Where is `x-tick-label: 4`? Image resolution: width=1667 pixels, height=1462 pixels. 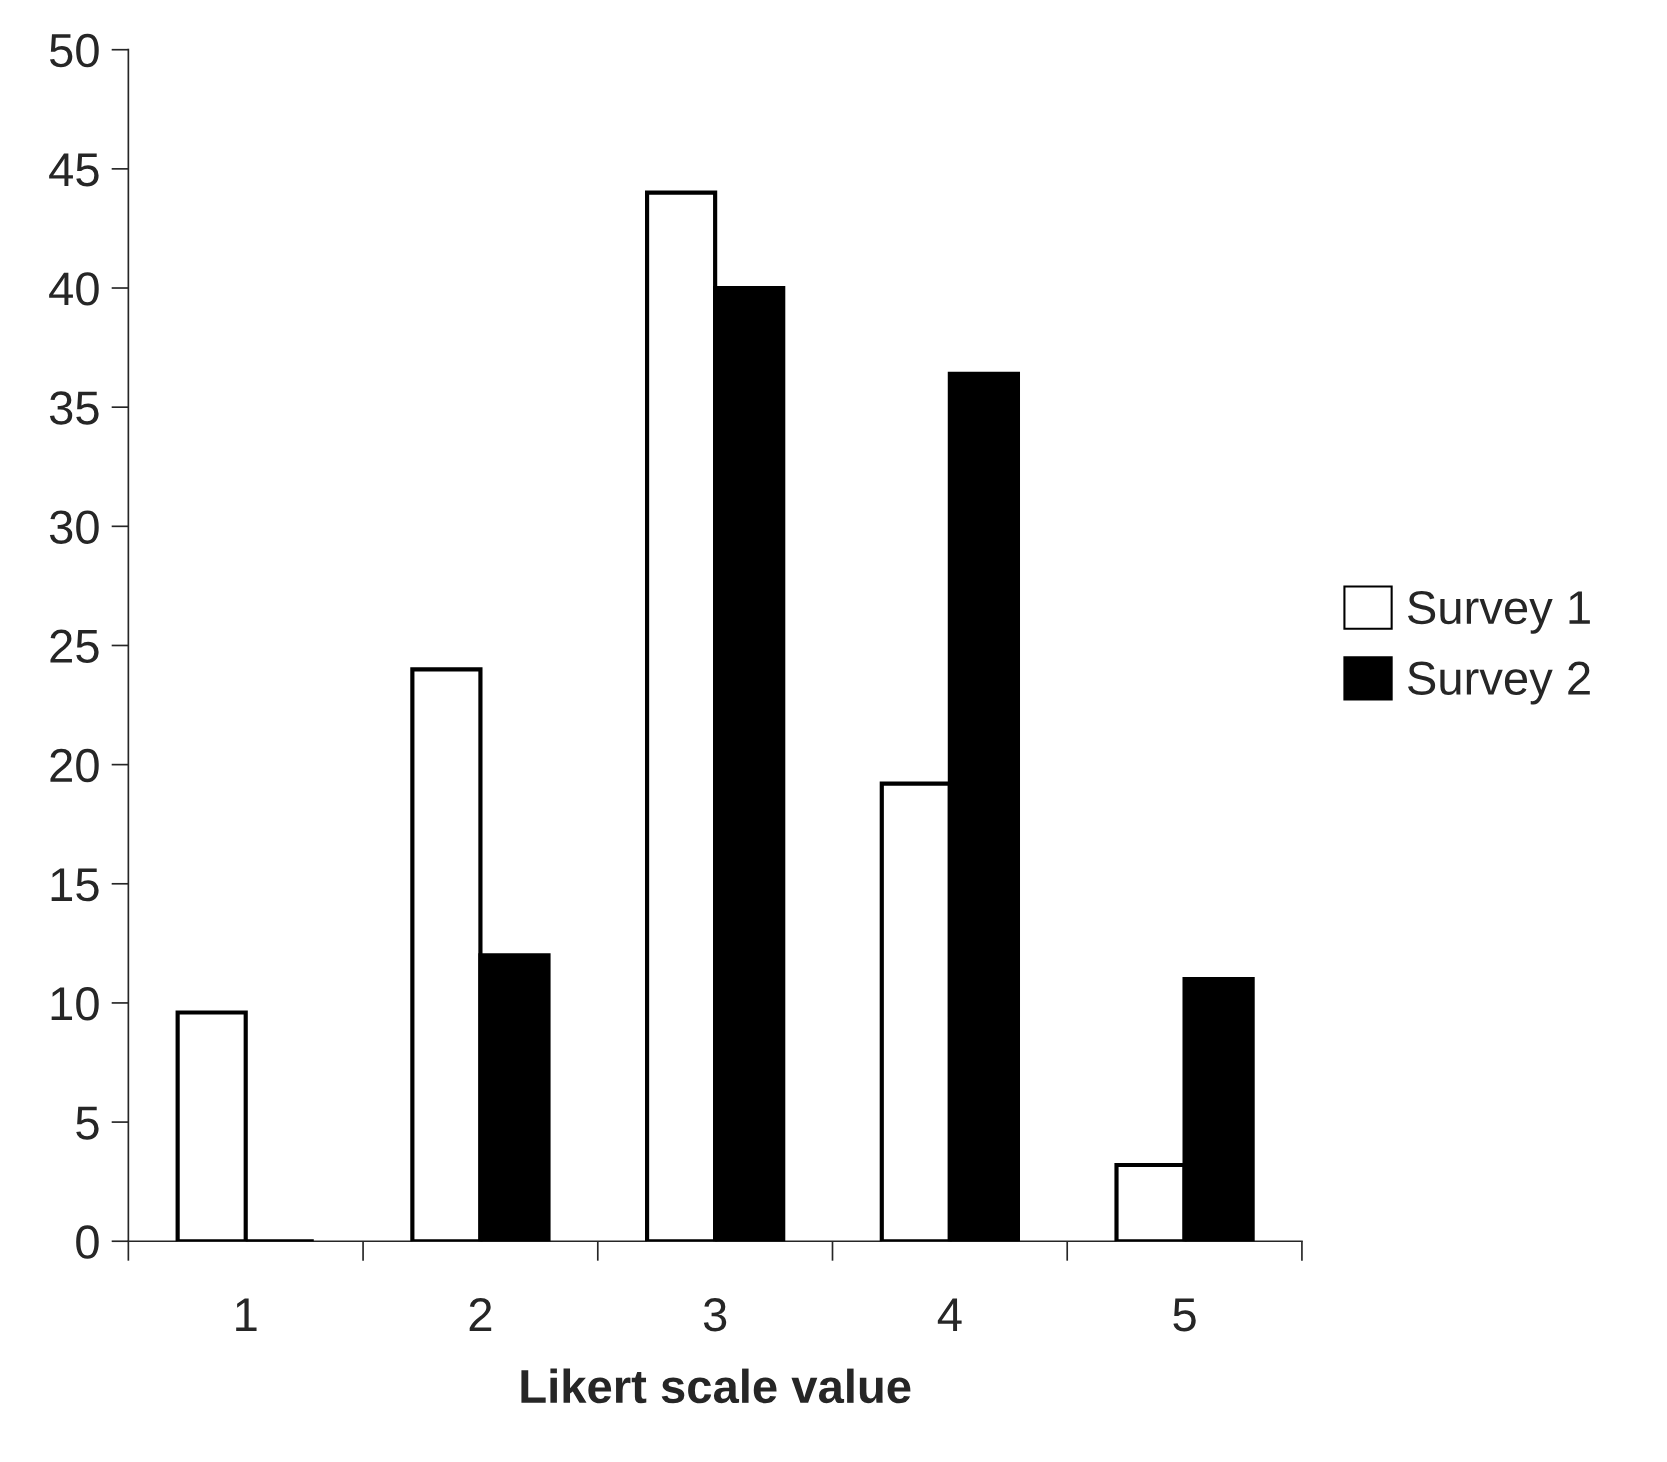 x-tick-label: 4 is located at coordinates (949, 1315).